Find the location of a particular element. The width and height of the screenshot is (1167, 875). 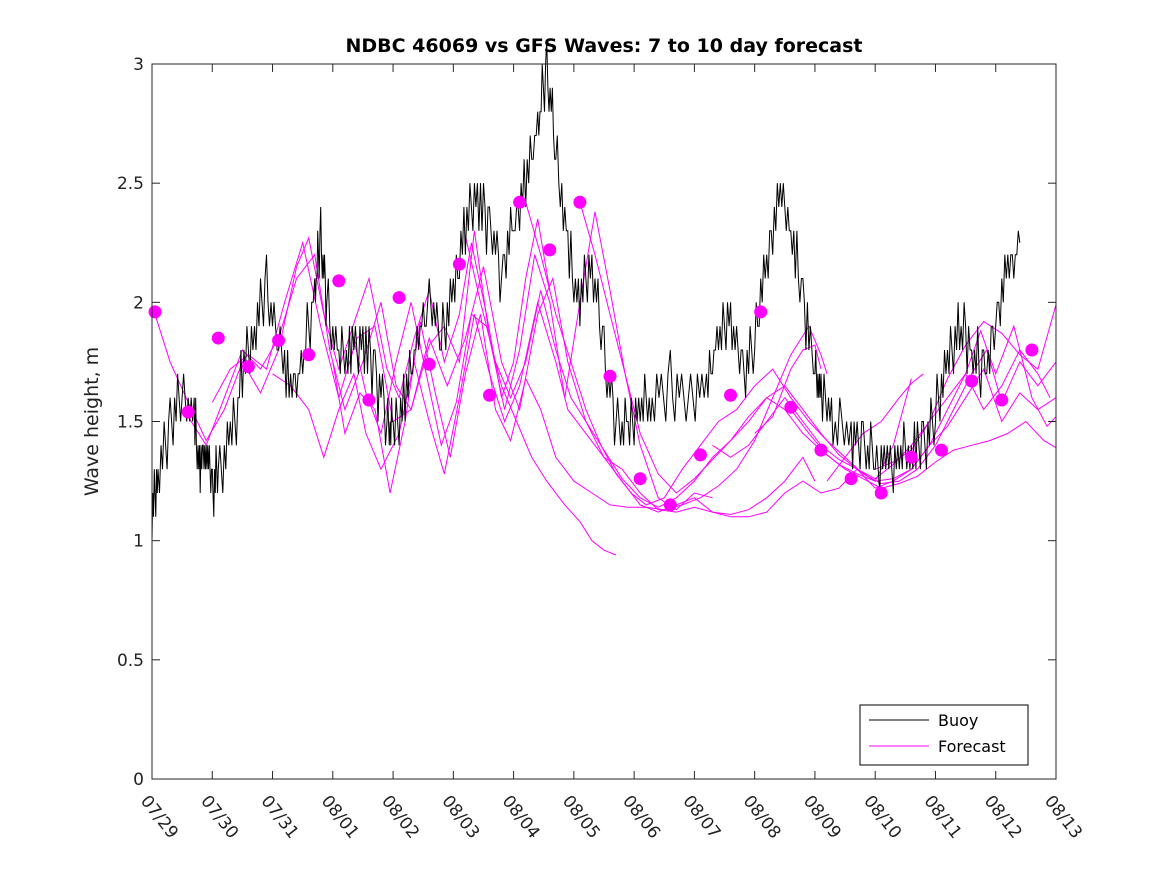

y-tick-label: 2 is located at coordinates (138, 303).